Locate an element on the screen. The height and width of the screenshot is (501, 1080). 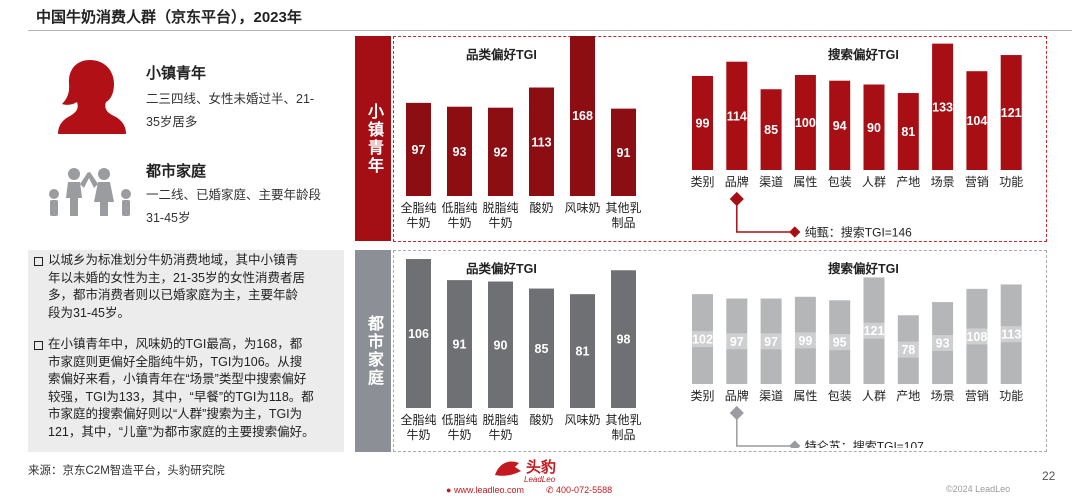
data-label: 133 is located at coordinates (942, 107).